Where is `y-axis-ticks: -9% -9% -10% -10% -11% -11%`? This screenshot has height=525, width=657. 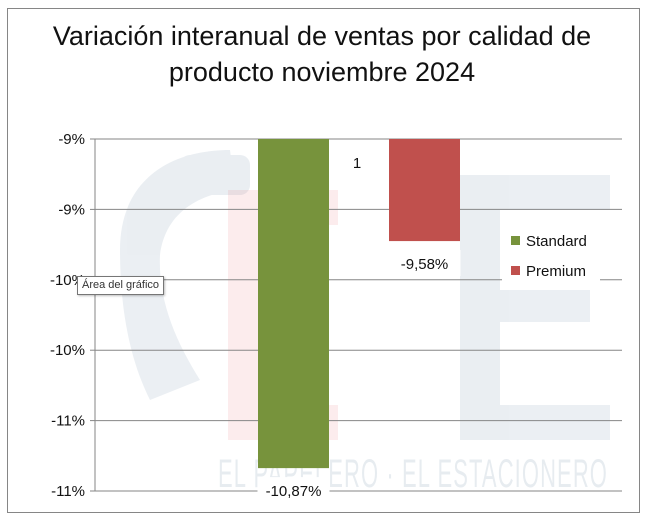 y-axis-ticks: -9% -9% -10% -10% -11% -11% is located at coordinates (72, 315).